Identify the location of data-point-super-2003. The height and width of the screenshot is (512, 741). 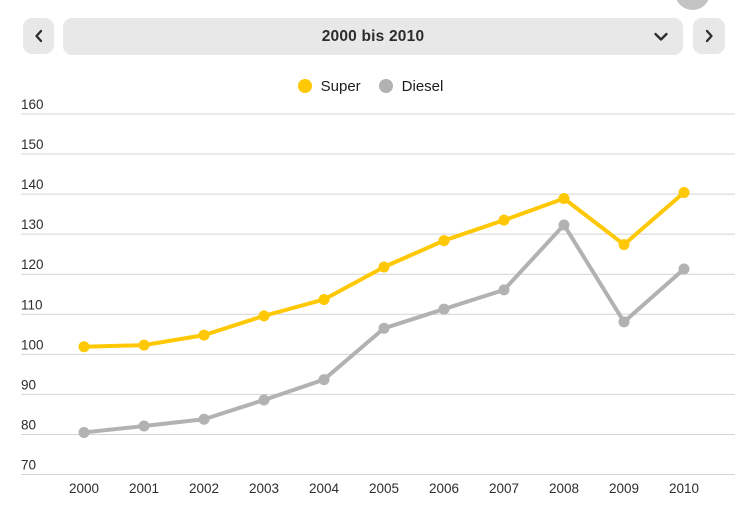
(264, 316).